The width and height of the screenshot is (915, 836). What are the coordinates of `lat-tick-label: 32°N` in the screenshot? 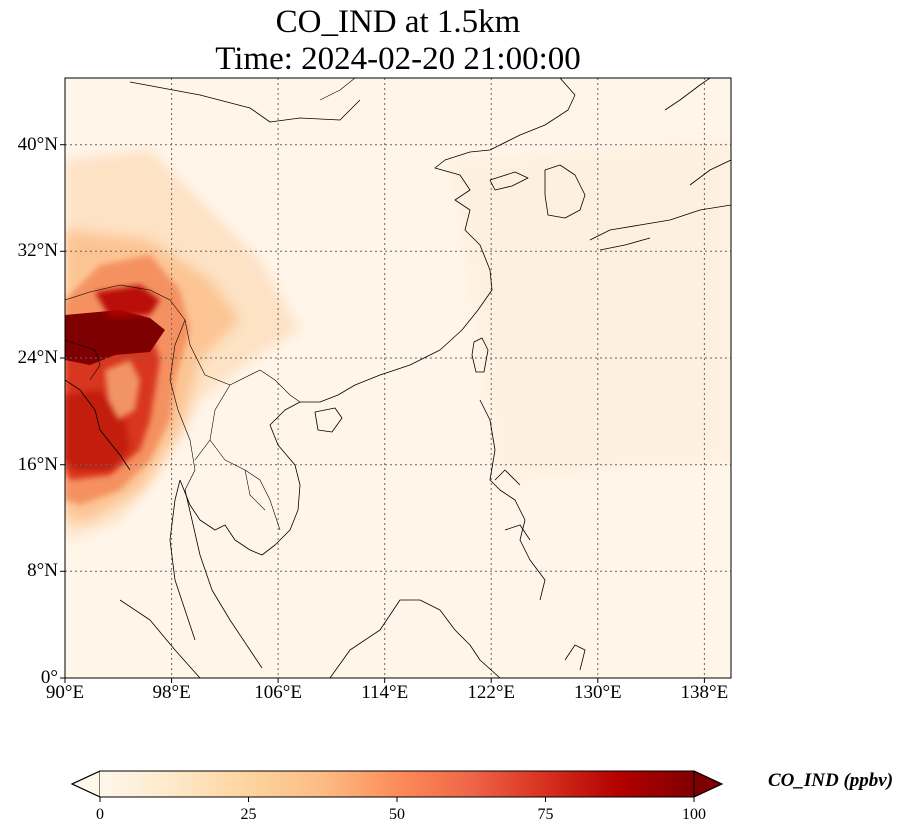 It's located at (37, 251).